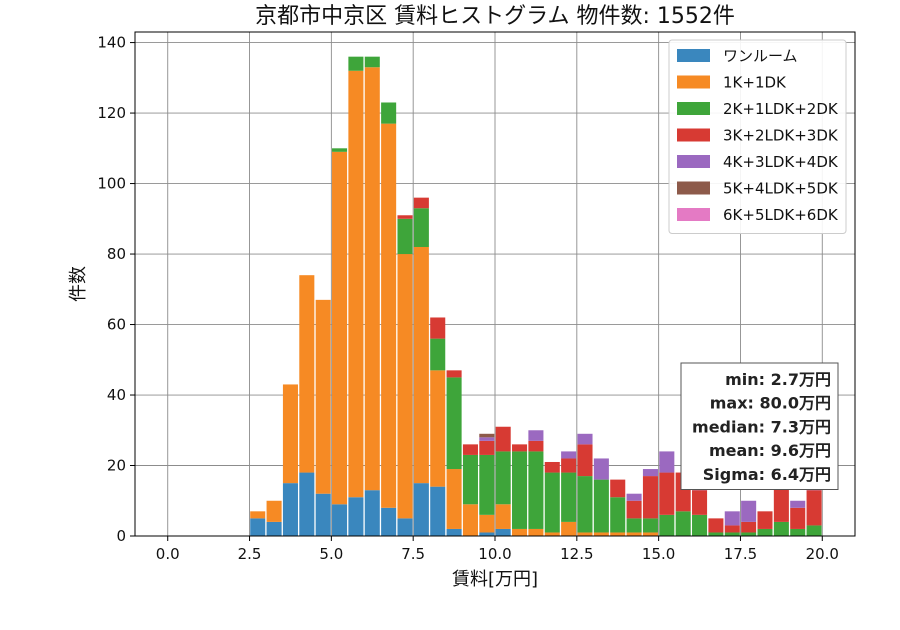 The height and width of the screenshot is (630, 900). What do you see at coordinates (778, 379) in the screenshot?
I see `stats-line: min: 2.7万円` at bounding box center [778, 379].